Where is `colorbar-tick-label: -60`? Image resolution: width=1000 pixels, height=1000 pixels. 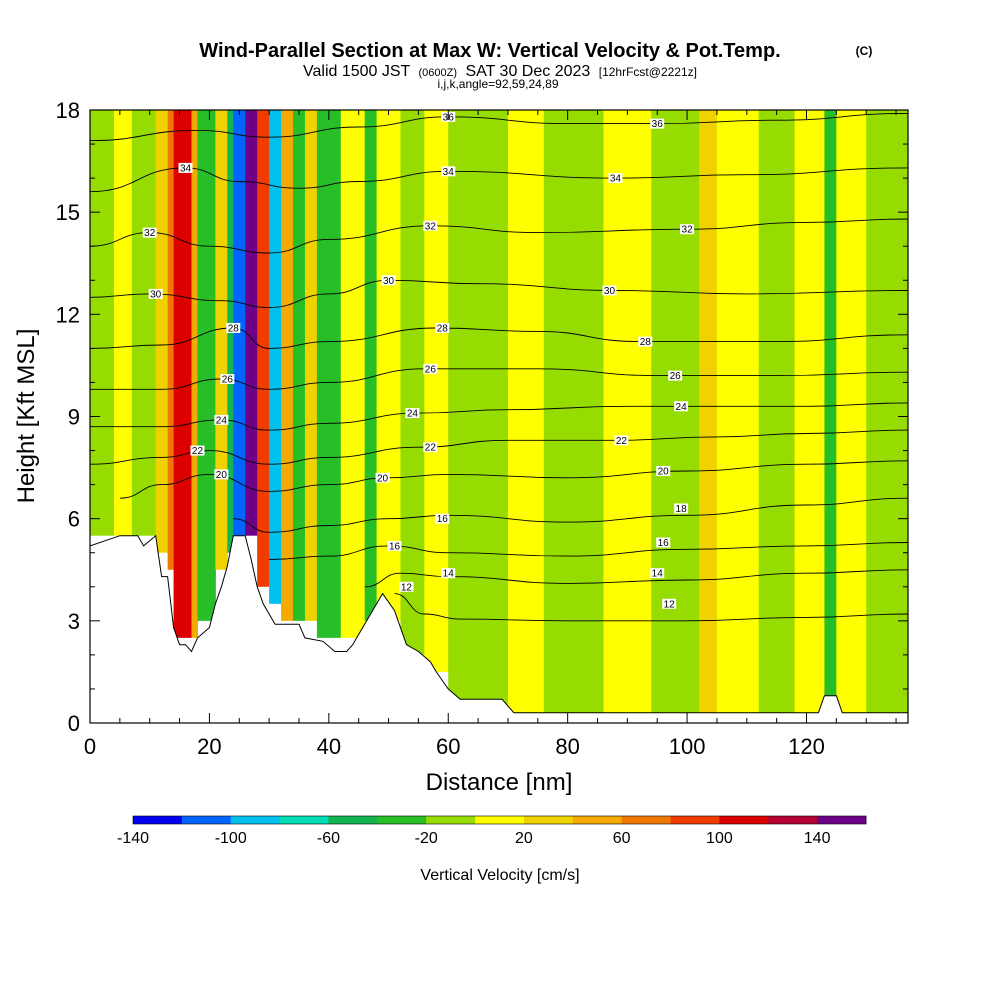
colorbar-tick-label: -60 is located at coordinates (328, 838).